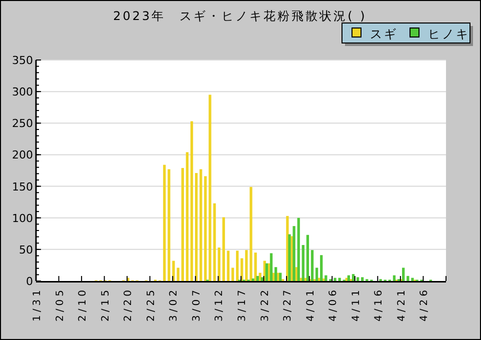 This screenshot has width=481, height=340. Describe the element at coordinates (265, 304) in the screenshot. I see `x-tick-label: 3/22` at that location.